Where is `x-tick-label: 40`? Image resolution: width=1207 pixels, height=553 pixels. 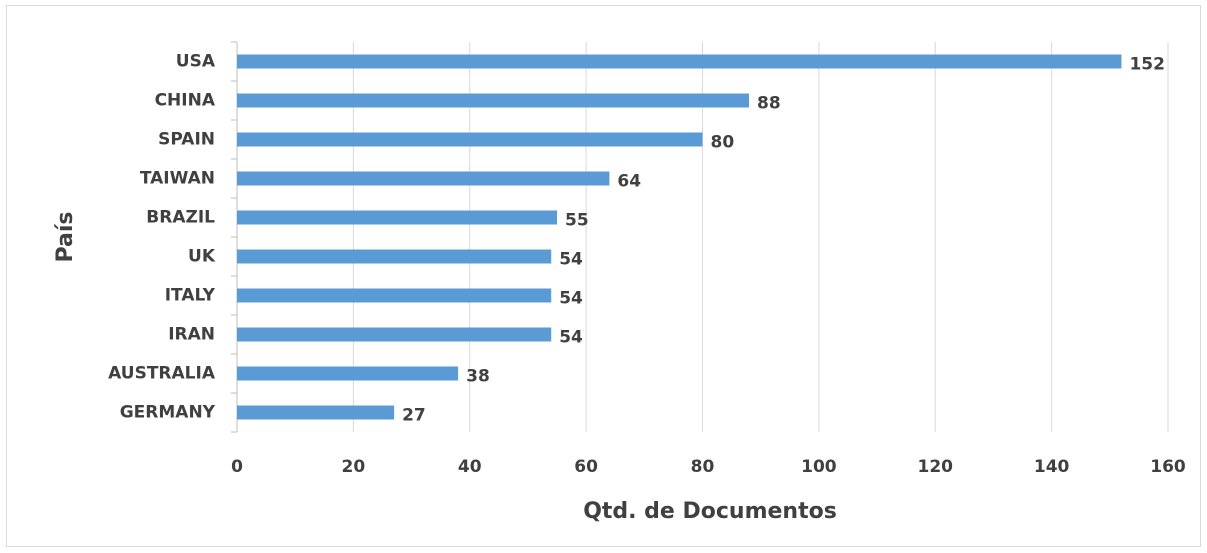 x-tick-label: 40 is located at coordinates (470, 467).